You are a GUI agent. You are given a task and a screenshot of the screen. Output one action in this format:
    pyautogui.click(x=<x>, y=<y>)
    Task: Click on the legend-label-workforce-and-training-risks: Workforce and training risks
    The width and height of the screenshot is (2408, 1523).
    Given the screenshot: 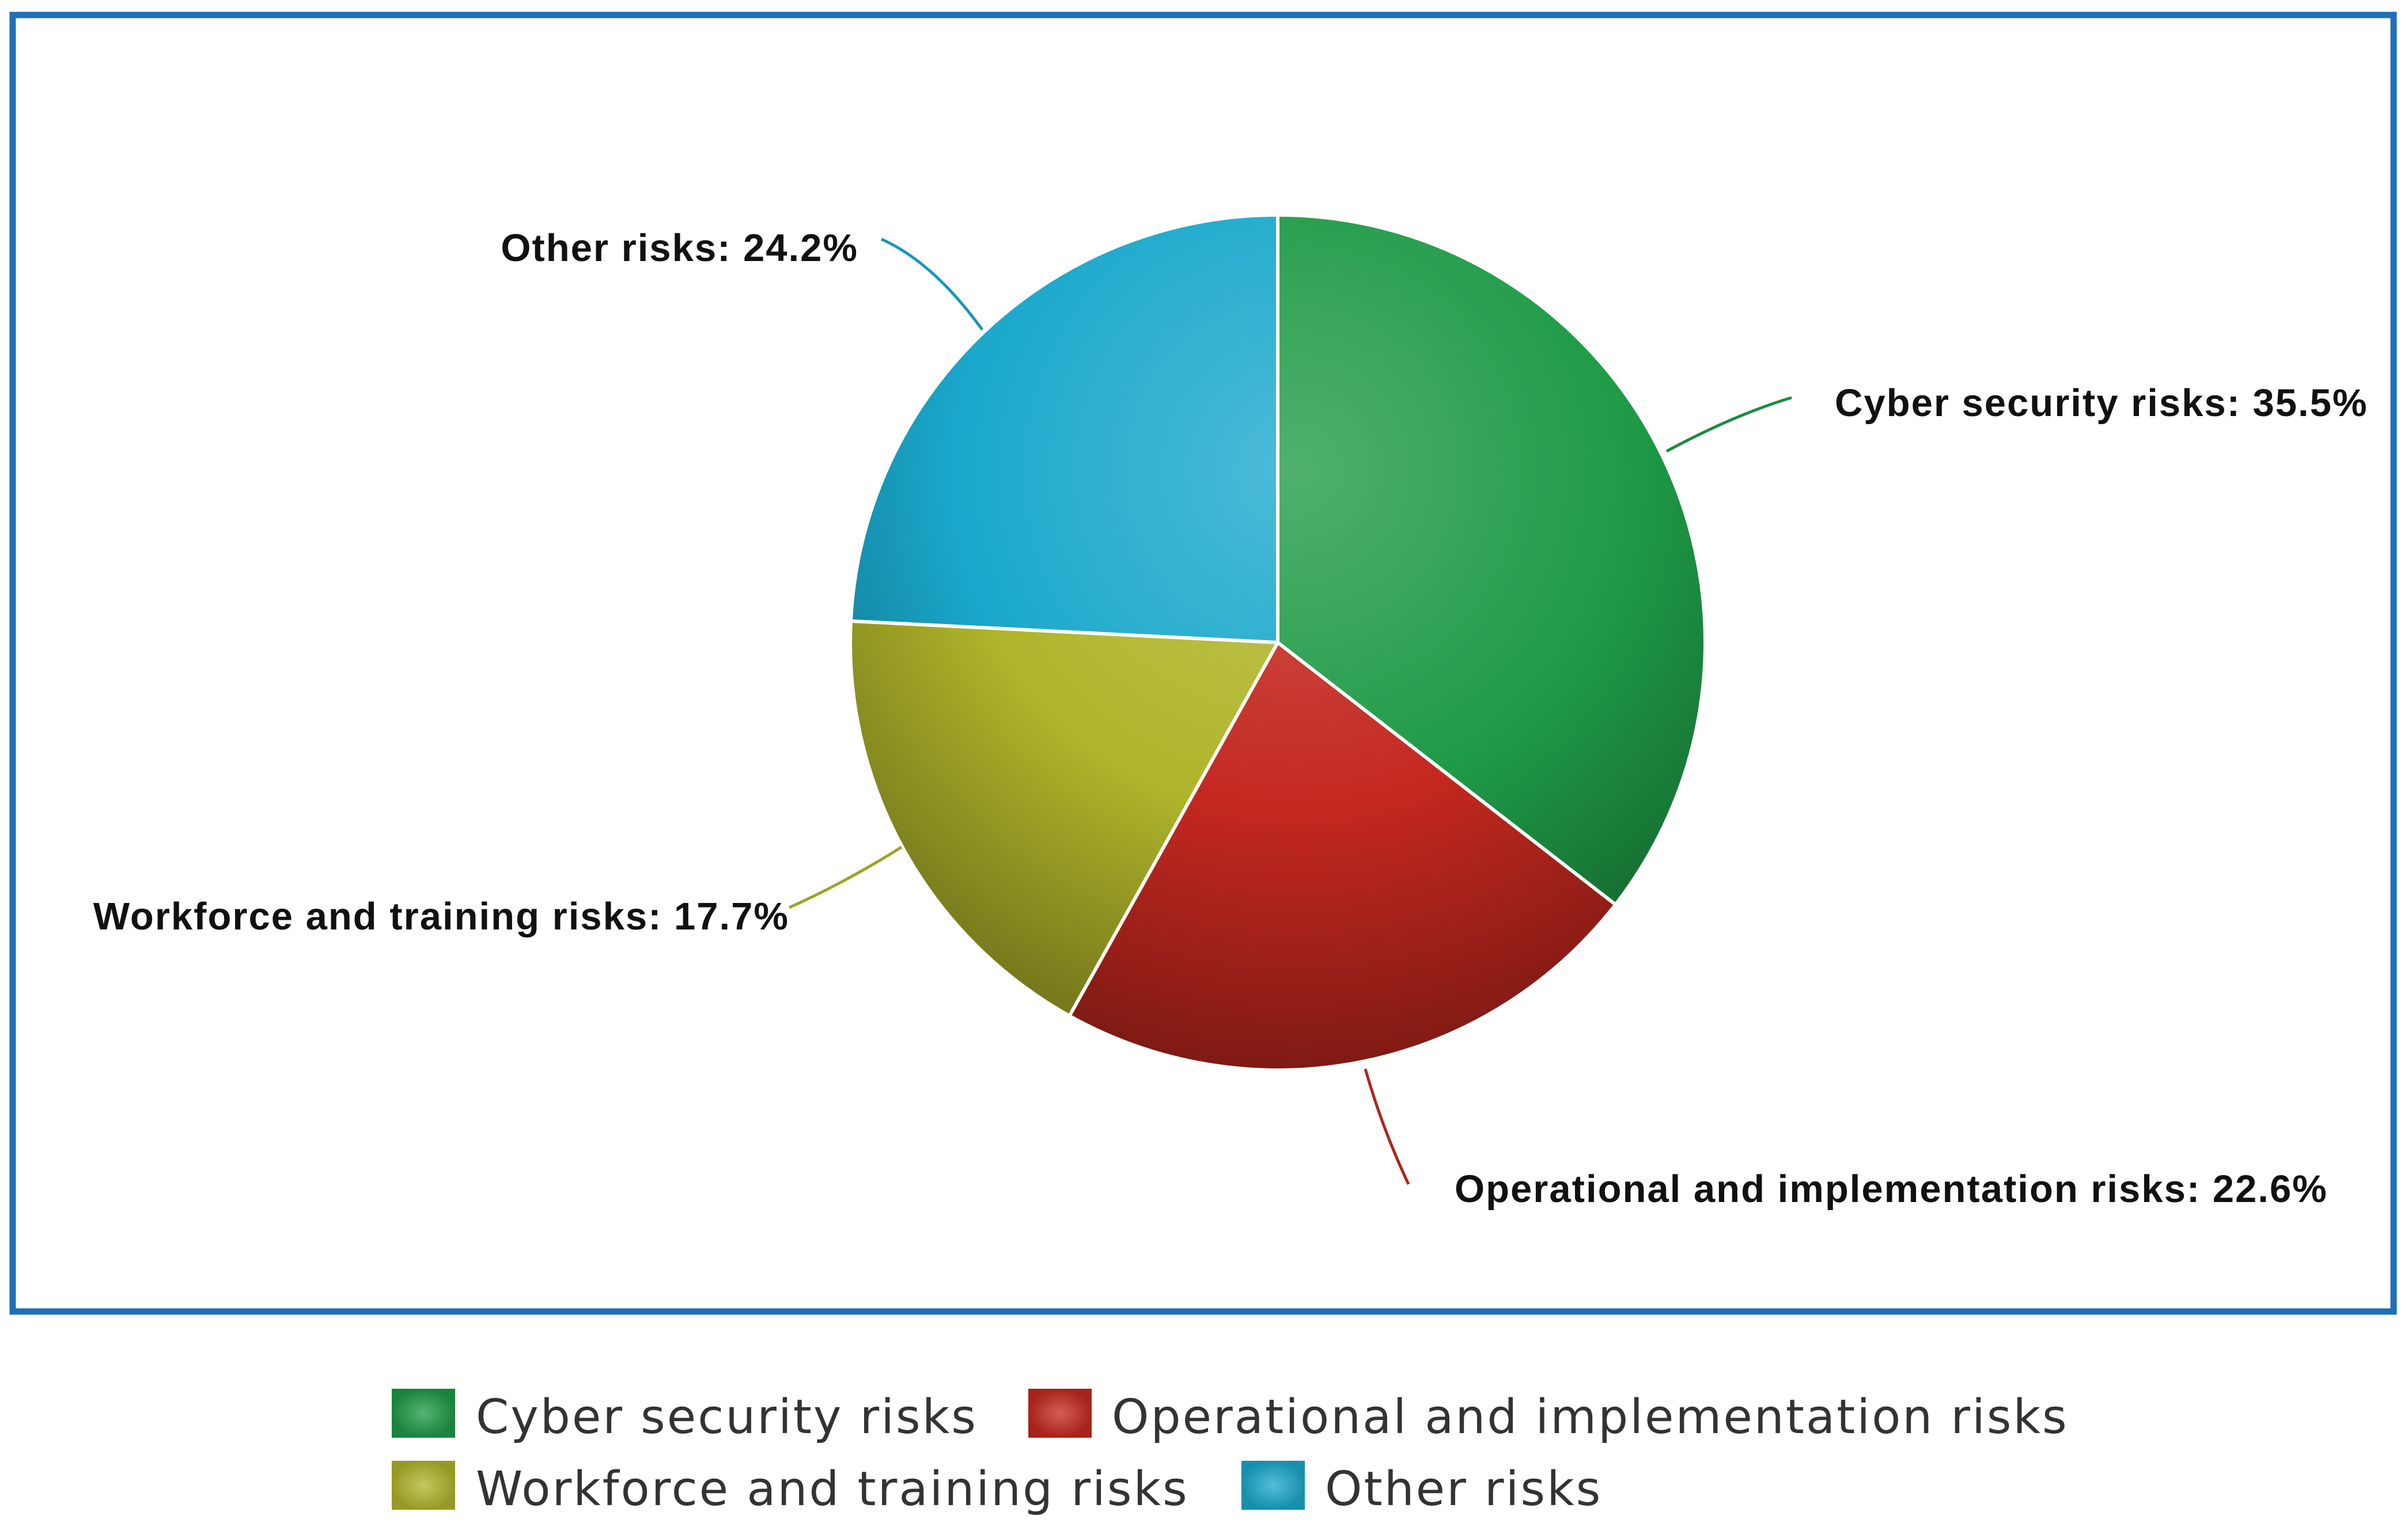 What is the action you would take?
    pyautogui.click(x=832, y=1489)
    